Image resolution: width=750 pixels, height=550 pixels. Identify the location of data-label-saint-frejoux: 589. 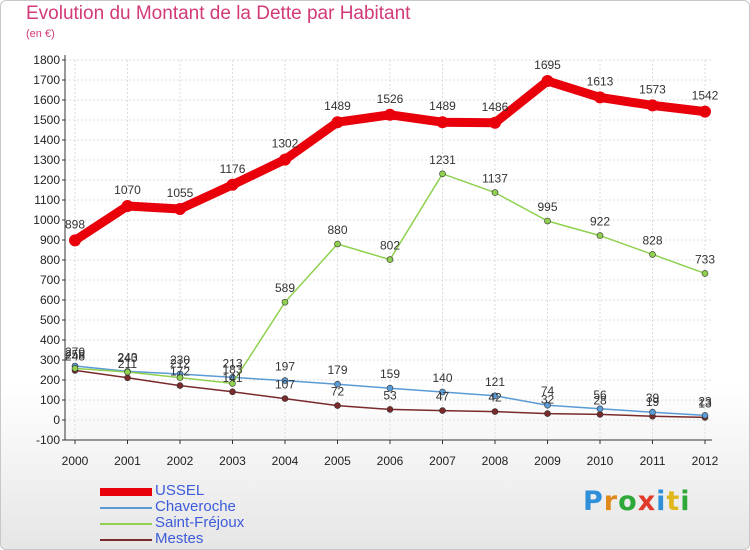
(285, 288).